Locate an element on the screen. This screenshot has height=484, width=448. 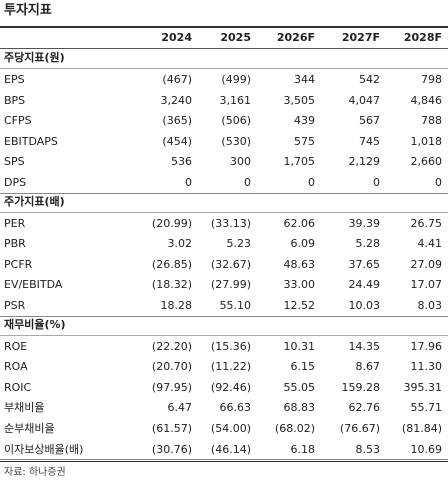
cell: 66.63 is located at coordinates (235, 408).